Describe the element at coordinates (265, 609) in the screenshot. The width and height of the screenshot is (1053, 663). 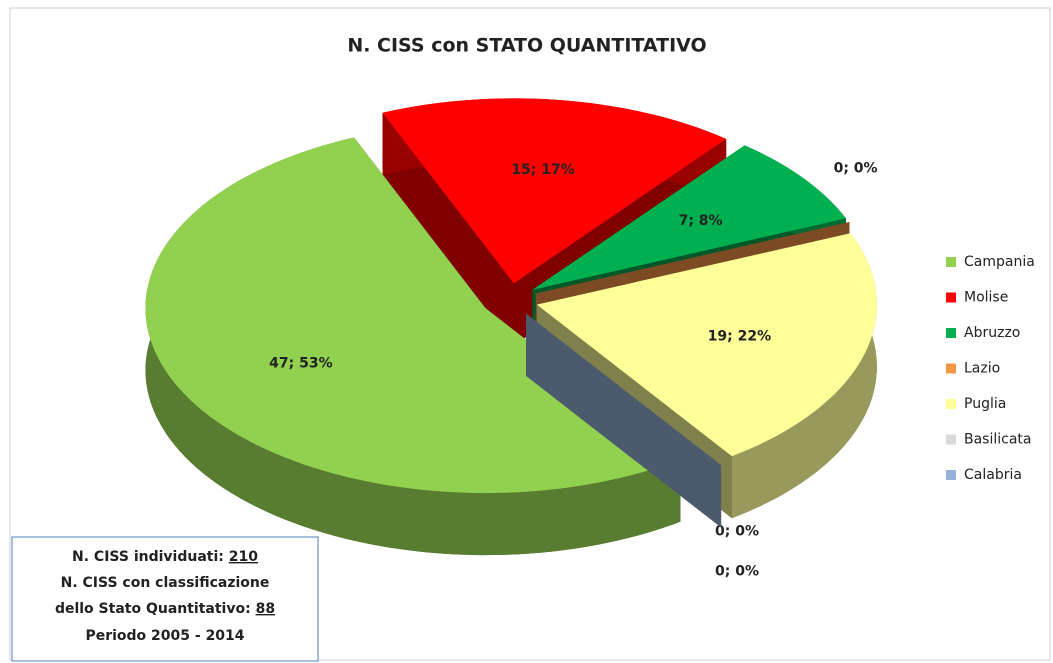
I see `info-number: 88` at that location.